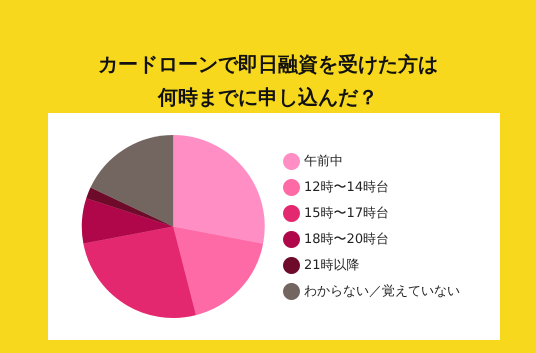  Describe the element at coordinates (382, 291) in the screenshot. I see `legend-label: わからない／覚えていない` at that location.